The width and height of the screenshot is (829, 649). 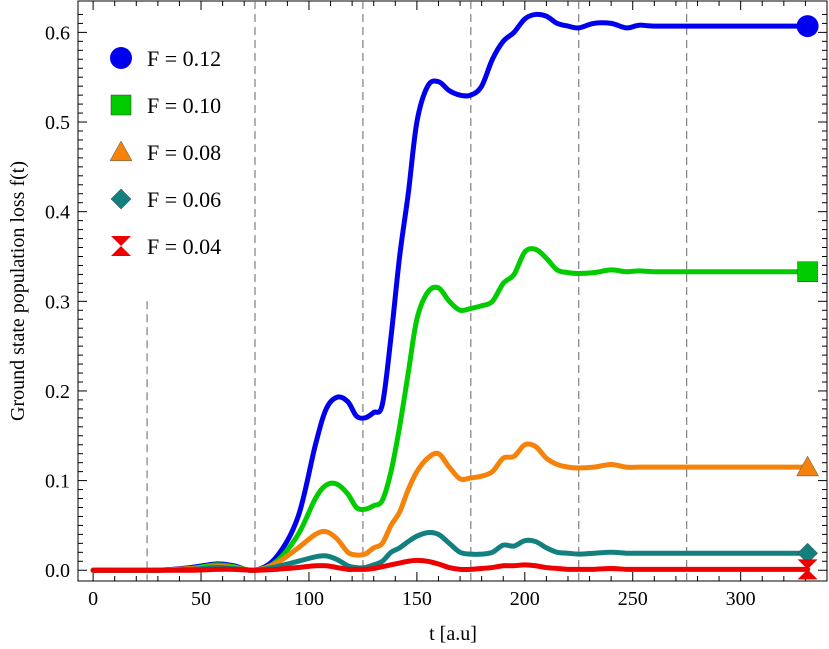 What do you see at coordinates (57, 302) in the screenshot?
I see `y-tick-label: 0.3` at bounding box center [57, 302].